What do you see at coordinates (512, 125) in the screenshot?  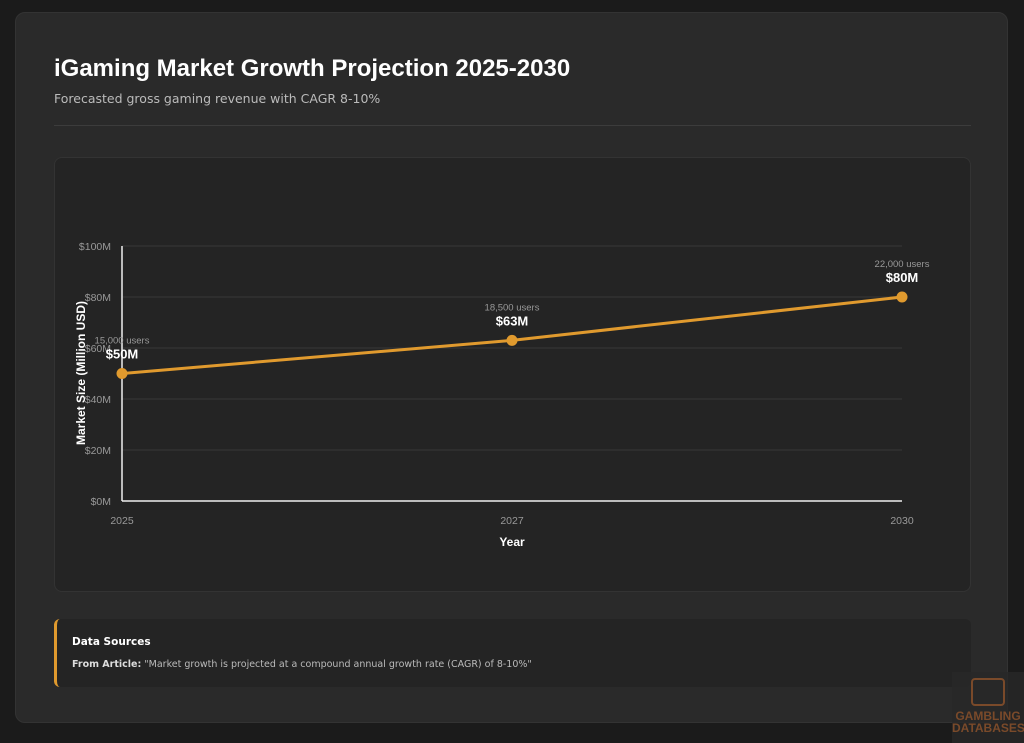 I see `divider` at bounding box center [512, 125].